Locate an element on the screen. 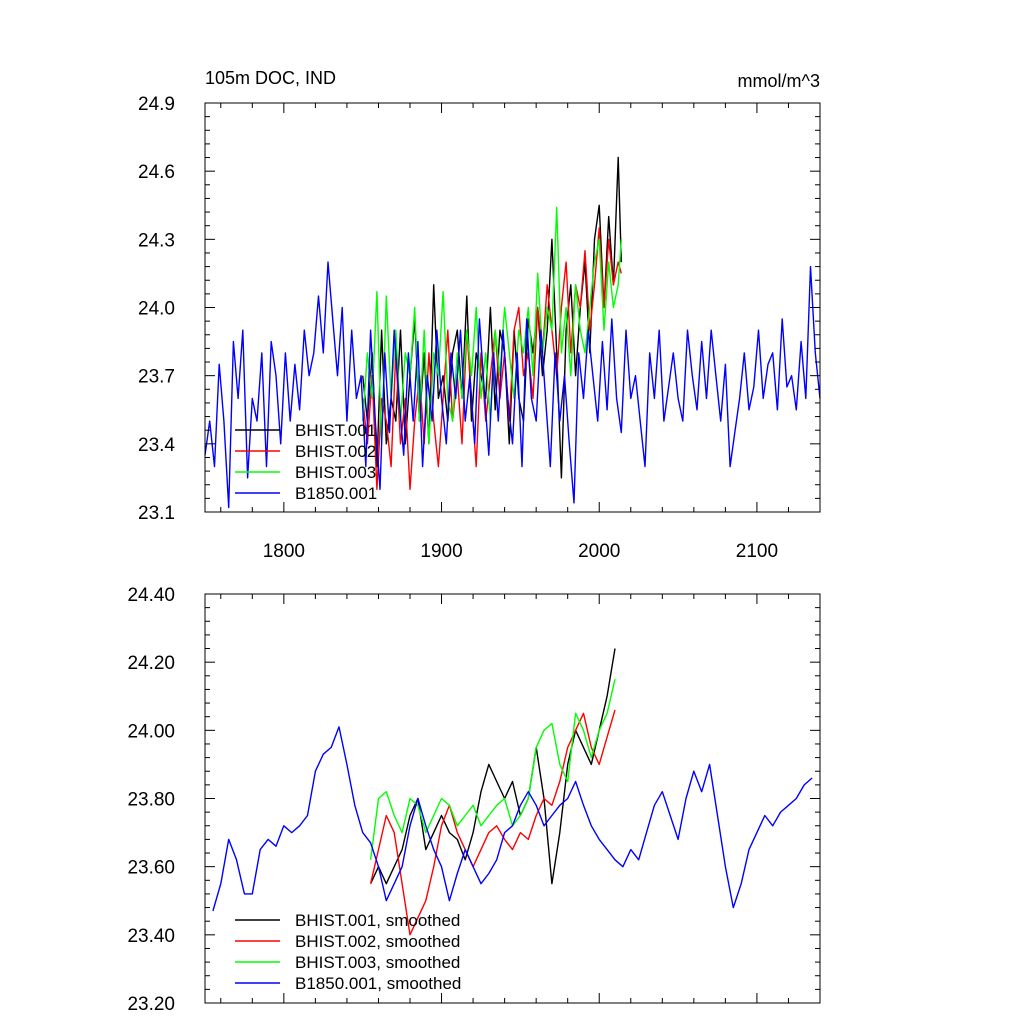 The width and height of the screenshot is (1024, 1024). y-tick-label: 24.9 is located at coordinates (156, 104).